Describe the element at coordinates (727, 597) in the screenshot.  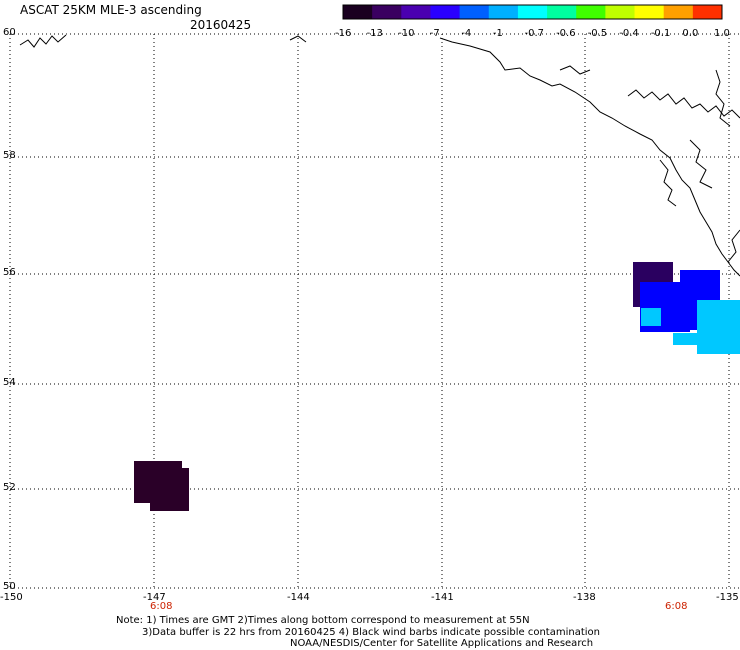
I see `lon-label-135: -135` at that location.